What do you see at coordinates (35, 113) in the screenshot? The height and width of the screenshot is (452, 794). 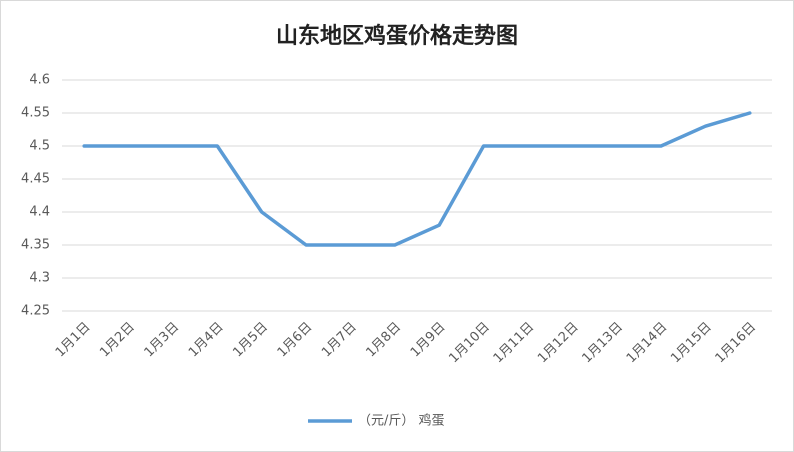 I see `y-tick-label: 4.55` at bounding box center [35, 113].